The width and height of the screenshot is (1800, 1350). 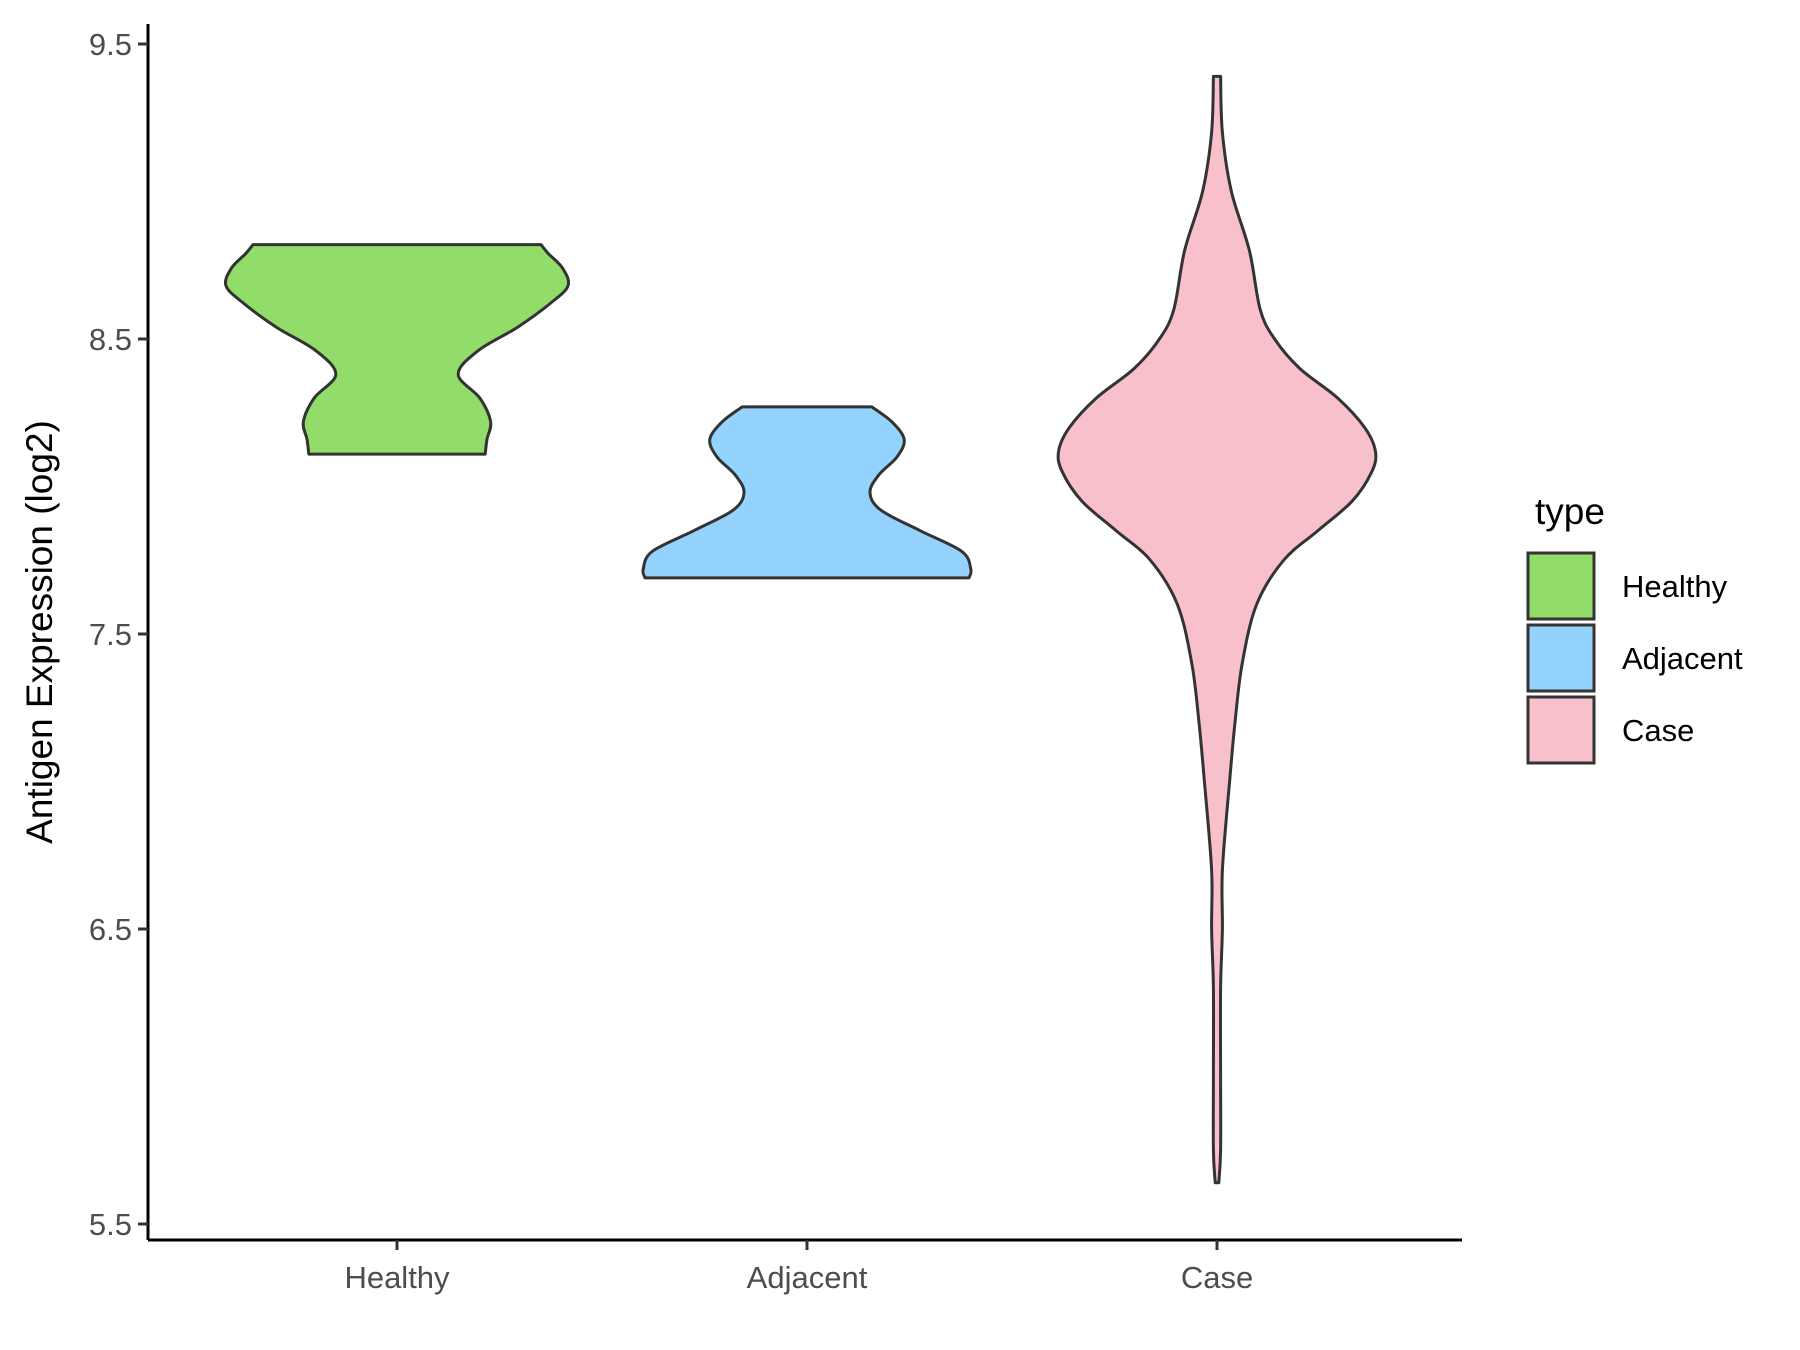 I want to click on legend-entries: Healthy Adjacent Case, so click(x=1634, y=658).